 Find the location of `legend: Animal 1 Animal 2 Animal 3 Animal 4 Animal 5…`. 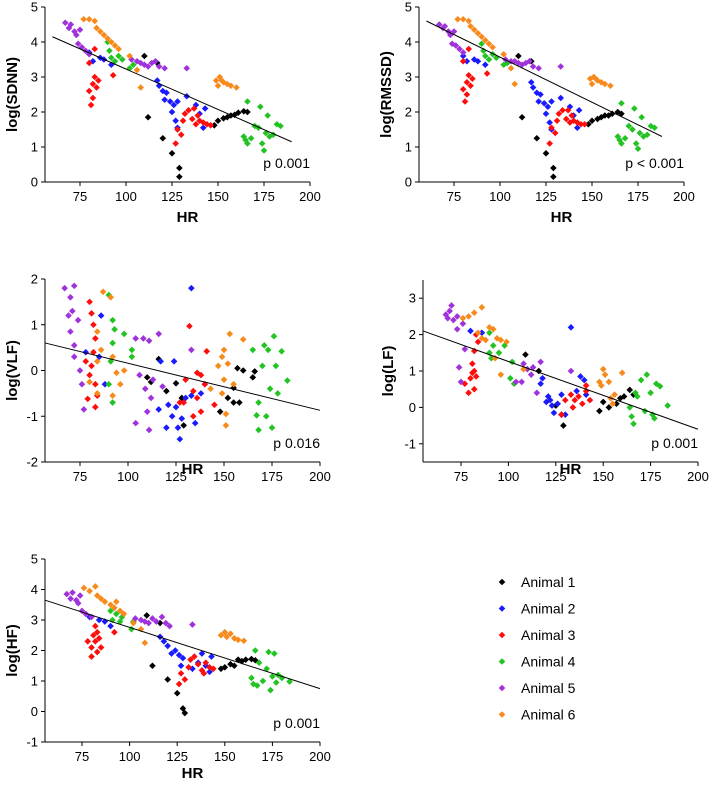

legend: Animal 1 Animal 2 Animal 3 Animal 4 Animal 5… is located at coordinates (537, 648).